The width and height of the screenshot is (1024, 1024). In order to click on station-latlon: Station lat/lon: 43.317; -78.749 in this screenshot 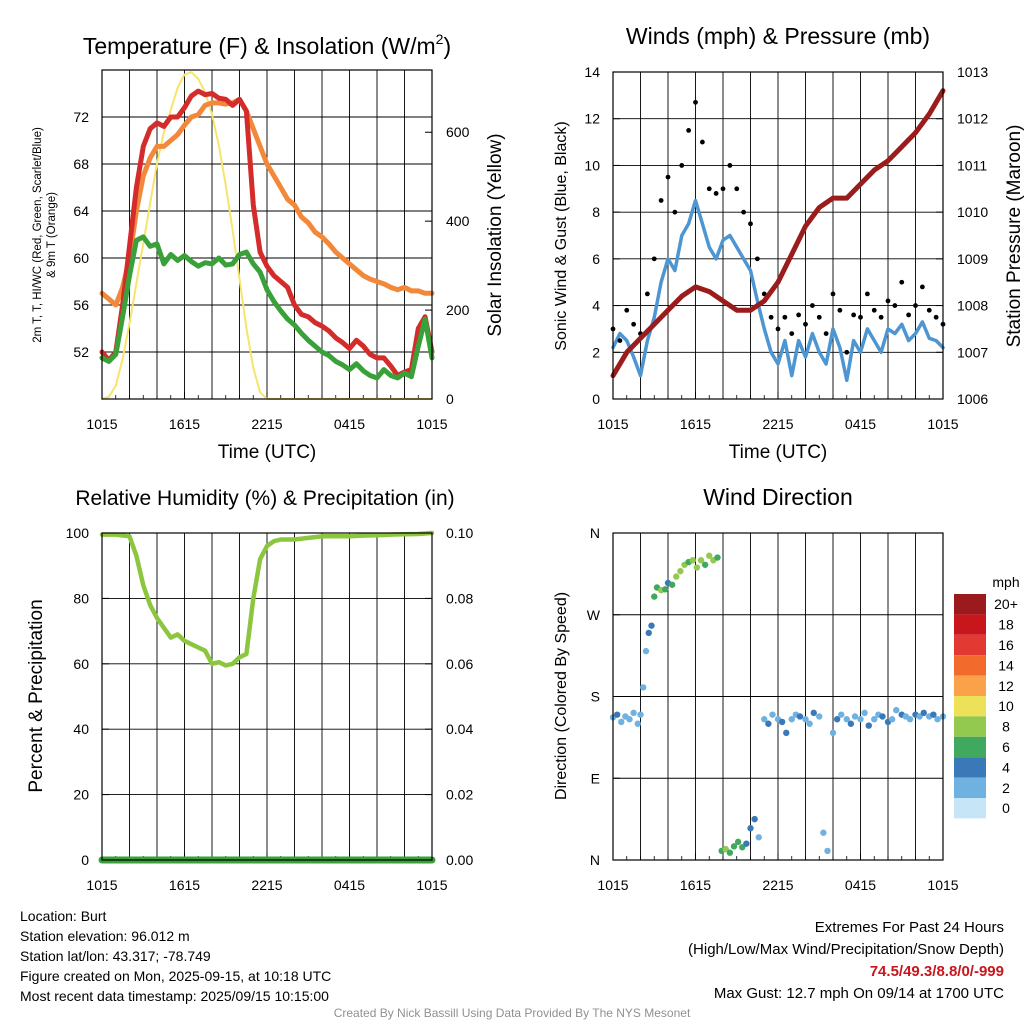, I will do `click(115, 956)`.